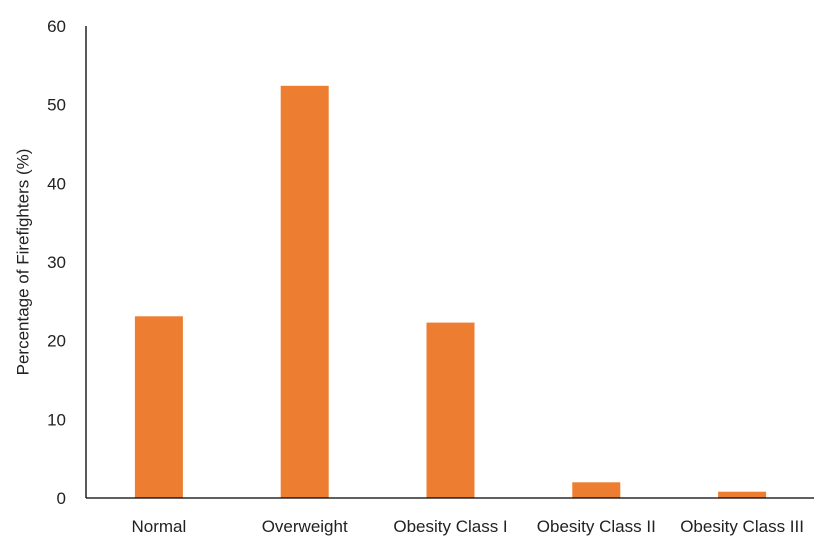  Describe the element at coordinates (742, 526) in the screenshot. I see `x-category-label: Obesity Class III` at that location.